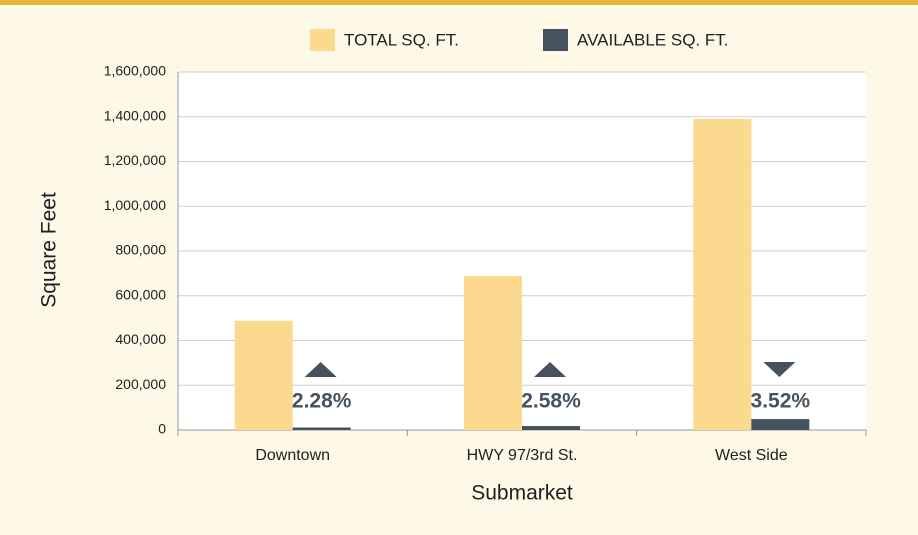  What do you see at coordinates (140, 384) in the screenshot?
I see `y-tick-label: 200,000` at bounding box center [140, 384].